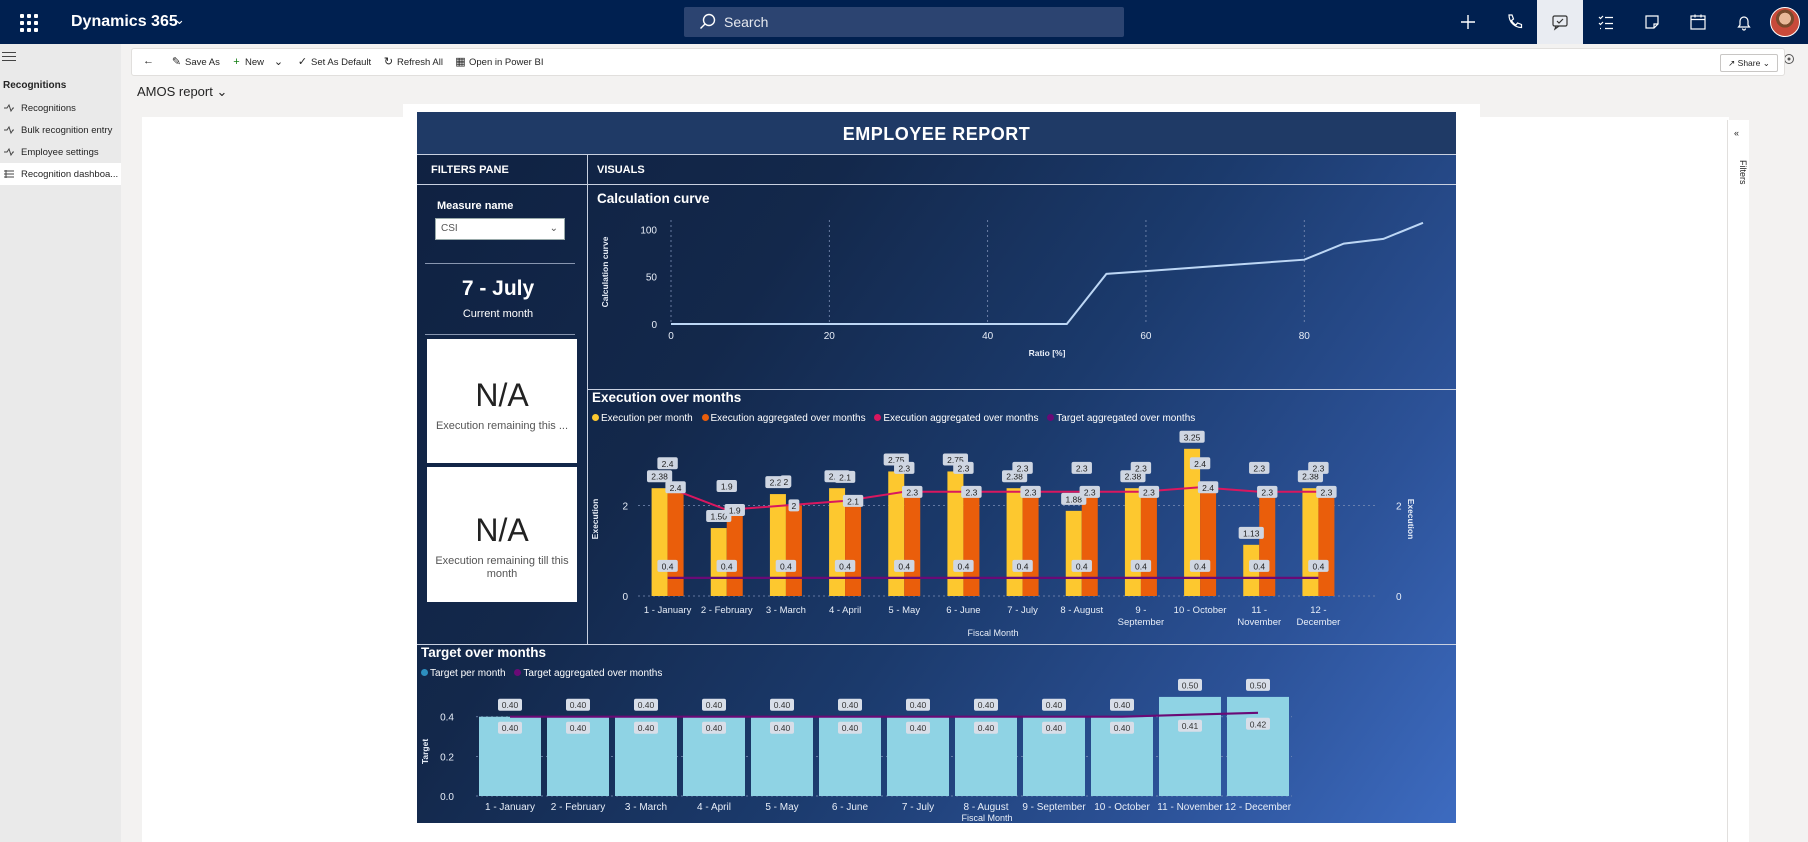 This screenshot has height=842, width=1808. Describe the element at coordinates (506, 62) in the screenshot. I see `open-in-power-bi-label: Open in Power BI` at that location.